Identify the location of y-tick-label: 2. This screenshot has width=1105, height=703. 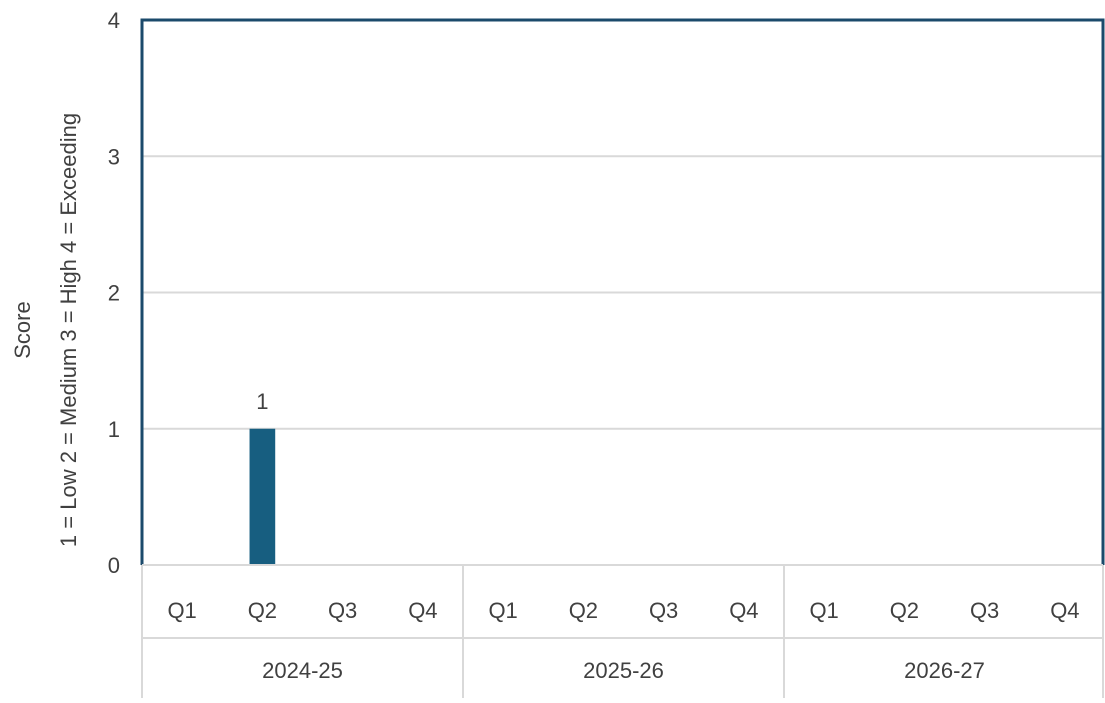
(114, 293).